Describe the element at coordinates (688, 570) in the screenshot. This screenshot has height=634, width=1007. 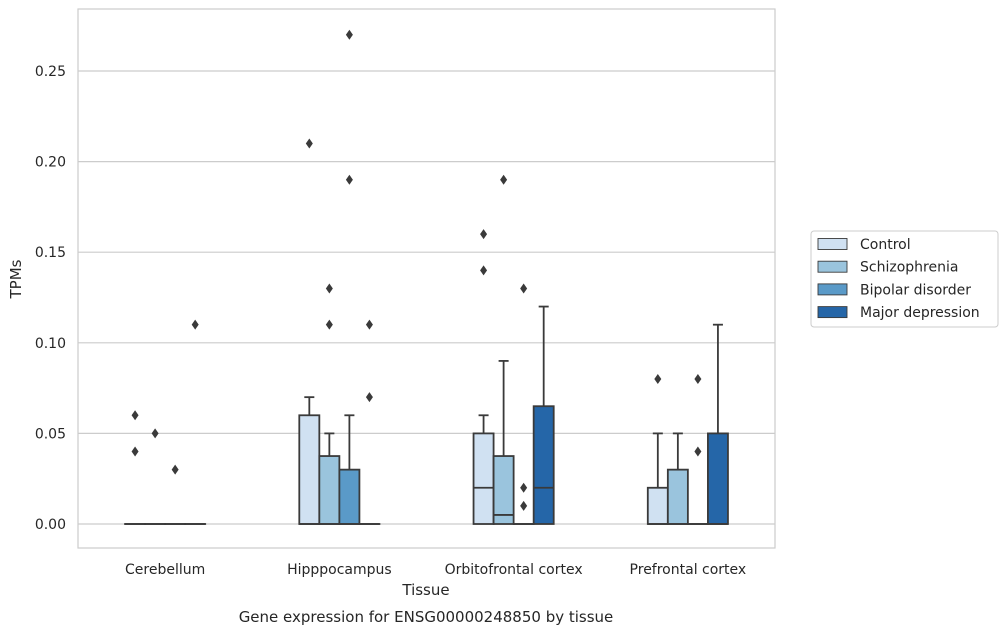
I see `x-tick-label: Prefrontal cortex` at that location.